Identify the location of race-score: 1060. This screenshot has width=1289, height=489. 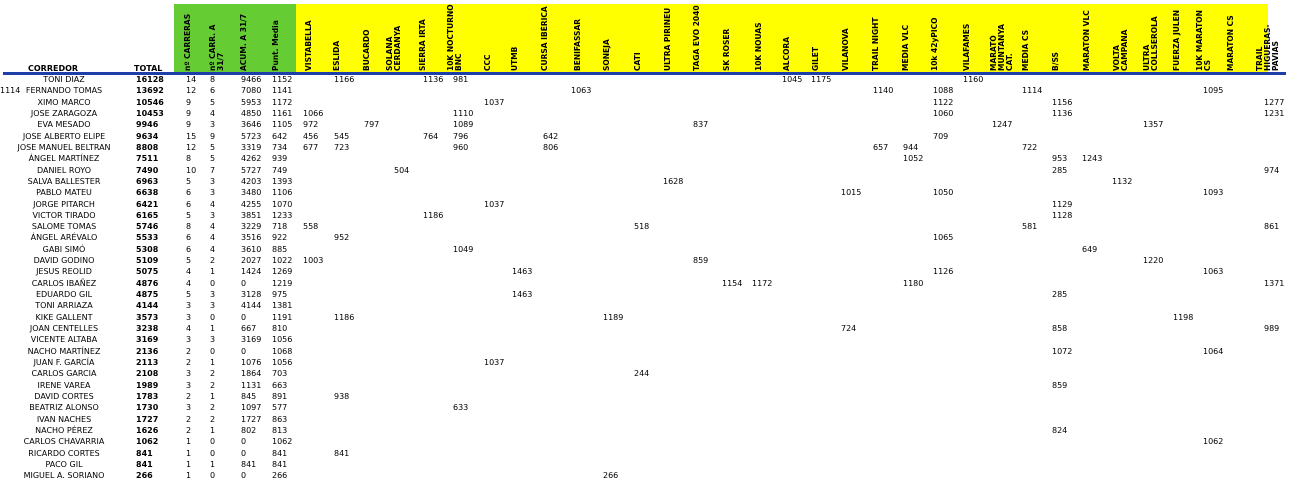
(943, 113).